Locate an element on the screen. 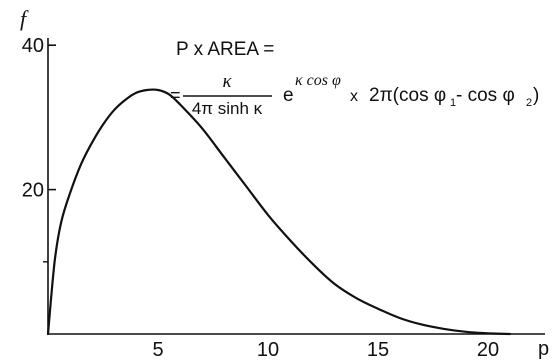 The width and height of the screenshot is (555, 361). formula-exponent: κ cos φ is located at coordinates (318, 80).